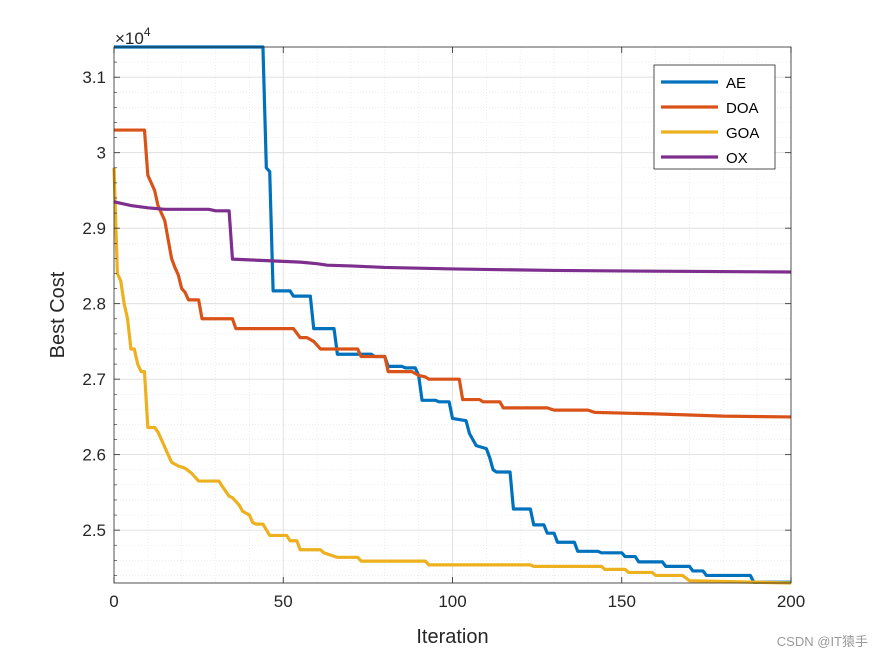 The height and width of the screenshot is (656, 875). I want to click on x-tick-labels: 0 50 100 150 200, so click(457, 601).